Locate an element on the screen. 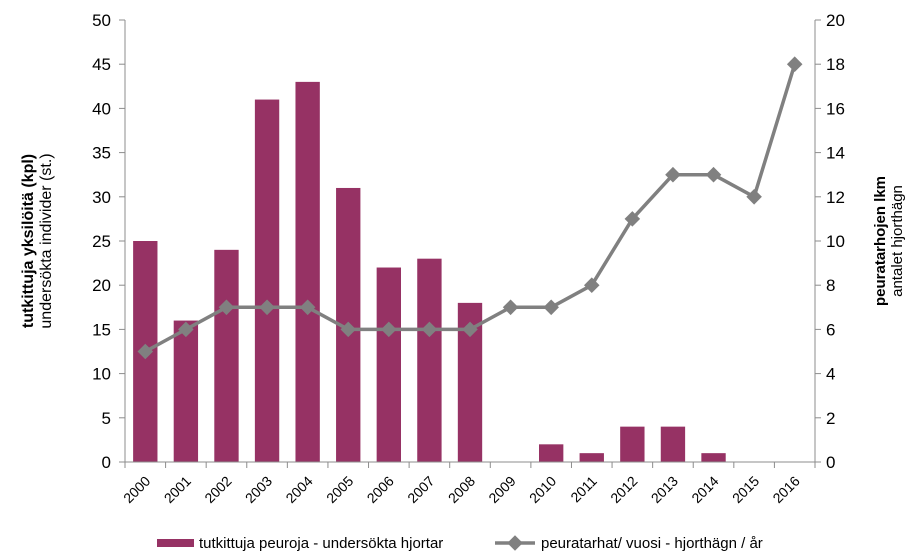  right-tick-label: 0 is located at coordinates (830, 462).